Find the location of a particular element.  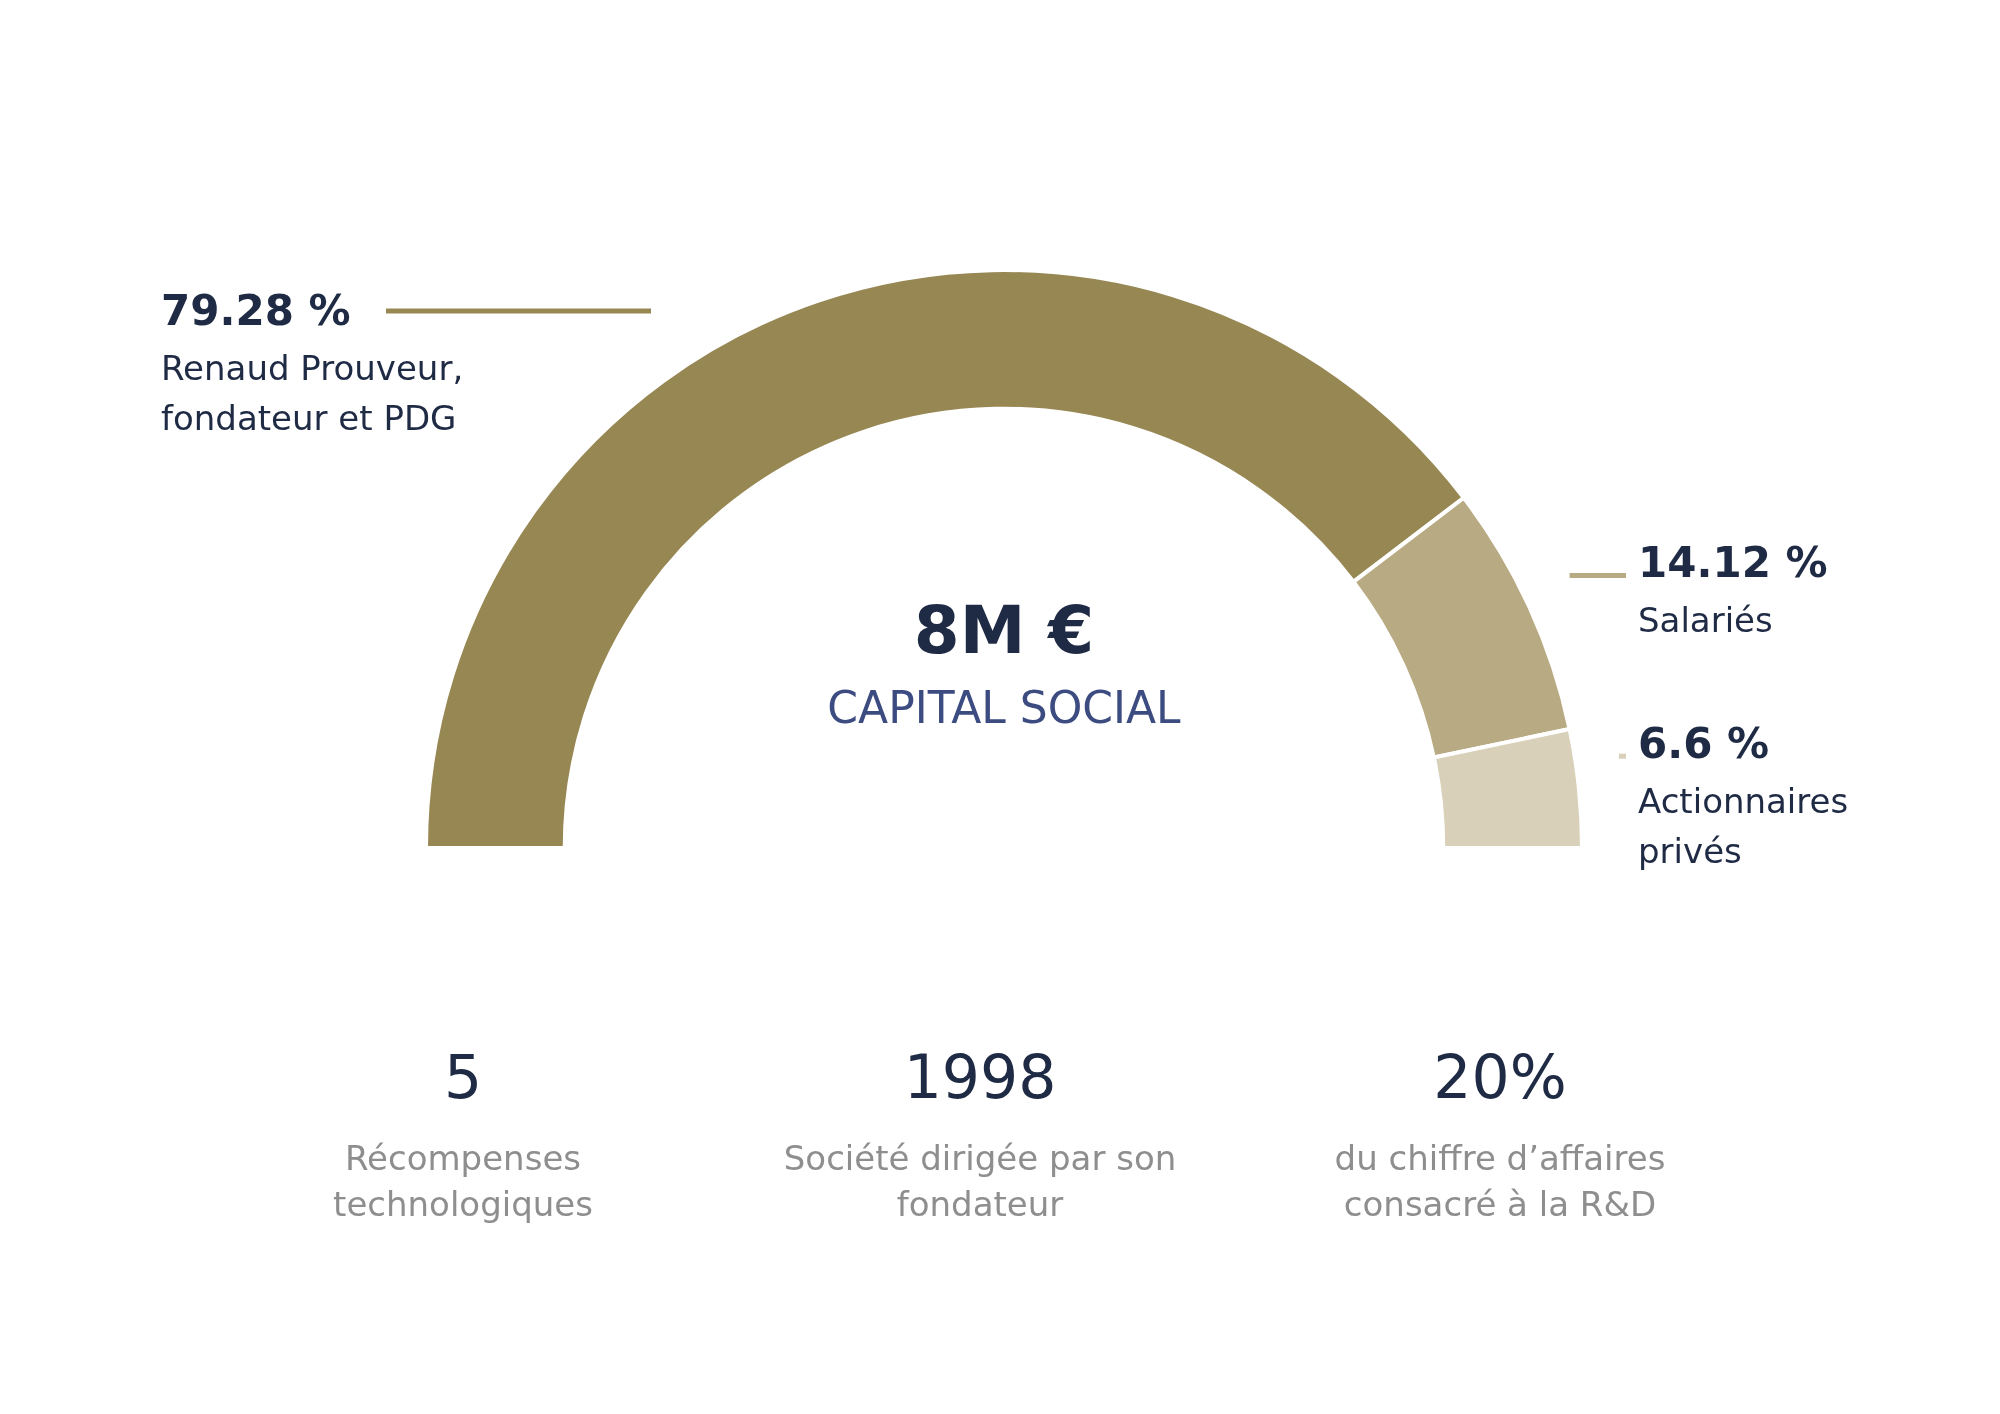

text: 1998 is located at coordinates (980, 1077).